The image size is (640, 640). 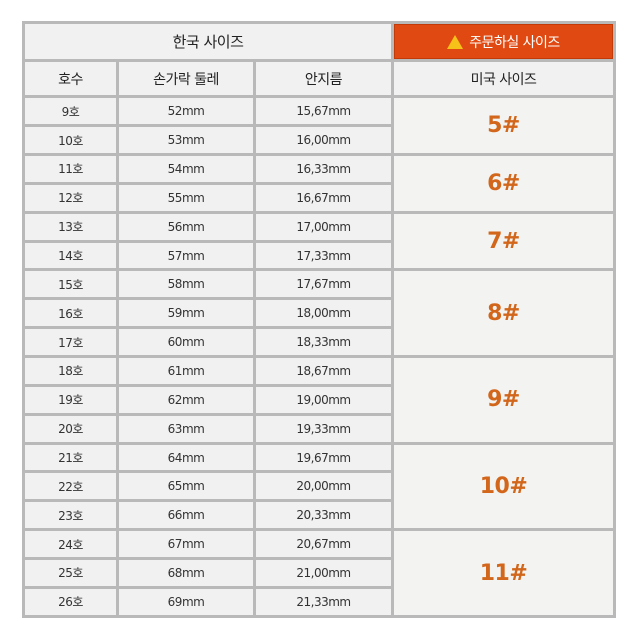 I want to click on inner-diameter-cell: 19,67mm, so click(x=323, y=457).